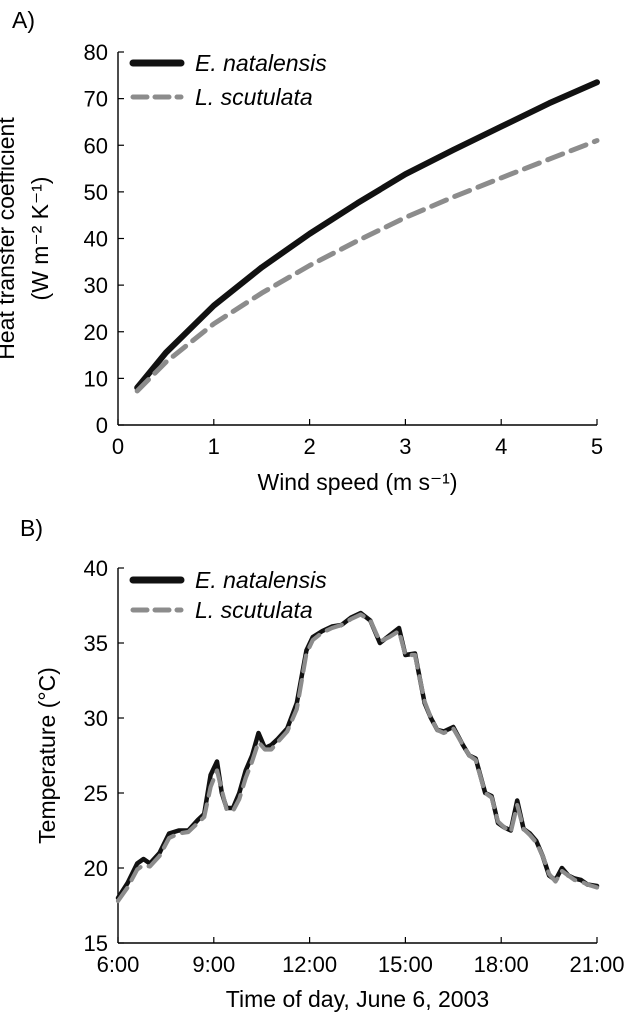  I want to click on x-tick-label: 21:00, so click(596, 964).